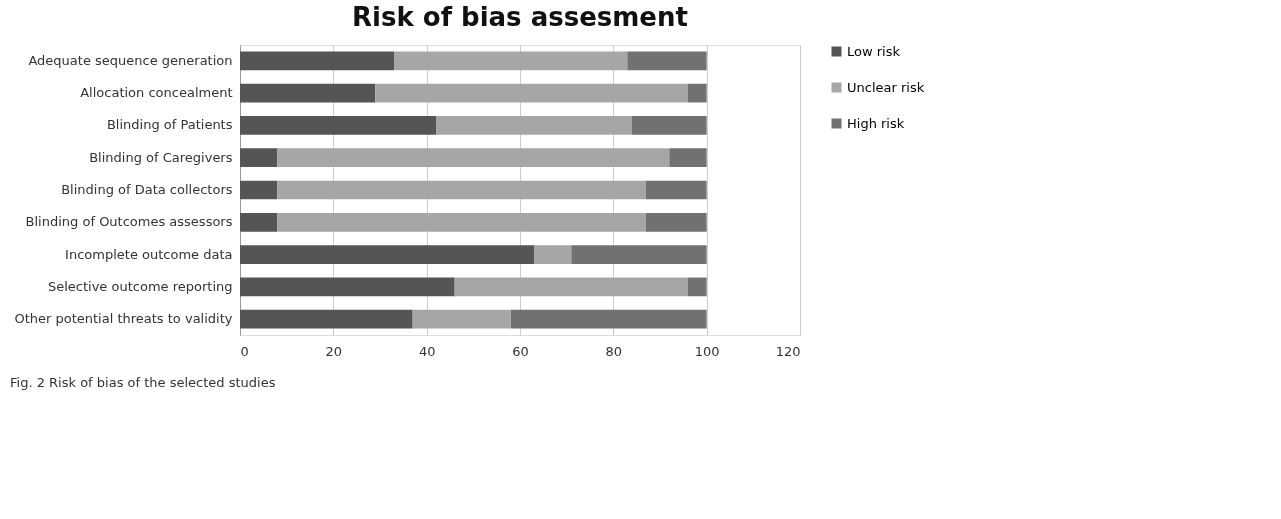 The image size is (1281, 519). Describe the element at coordinates (707, 351) in the screenshot. I see `x-tick-label: 100` at that location.